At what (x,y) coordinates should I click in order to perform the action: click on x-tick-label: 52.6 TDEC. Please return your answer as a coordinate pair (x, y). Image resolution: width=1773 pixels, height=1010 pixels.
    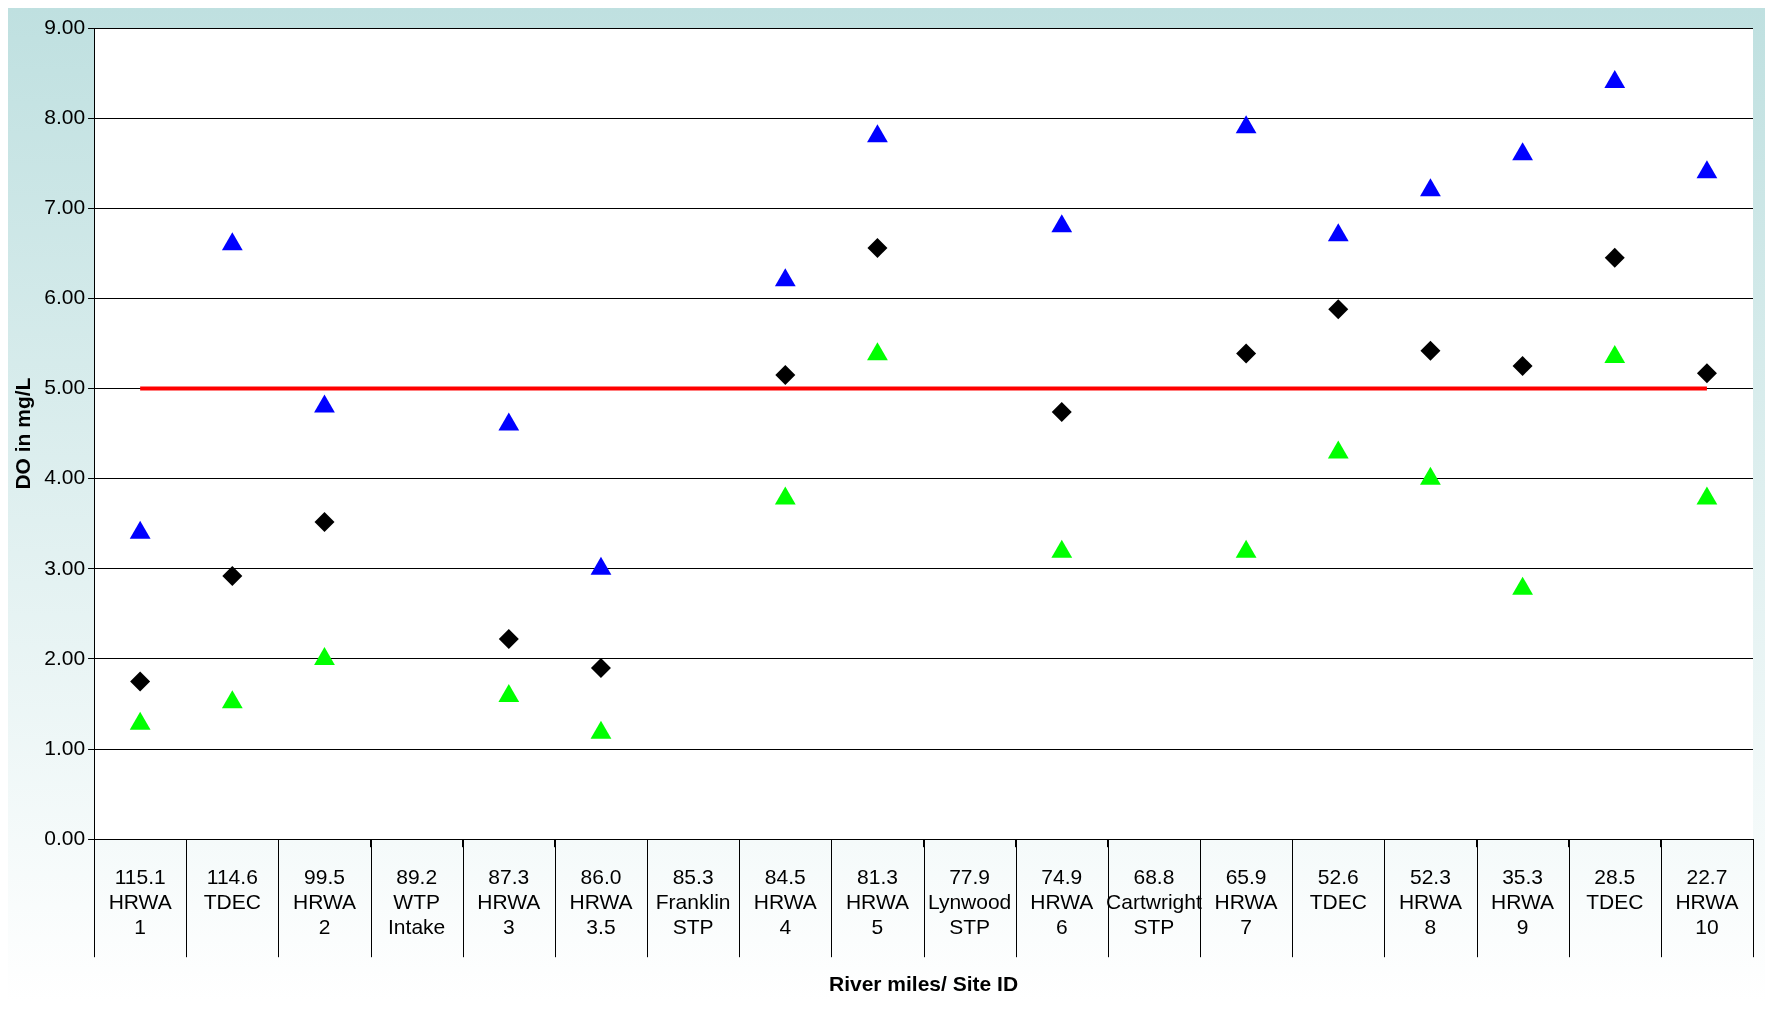
    Looking at the image, I should click on (1338, 888).